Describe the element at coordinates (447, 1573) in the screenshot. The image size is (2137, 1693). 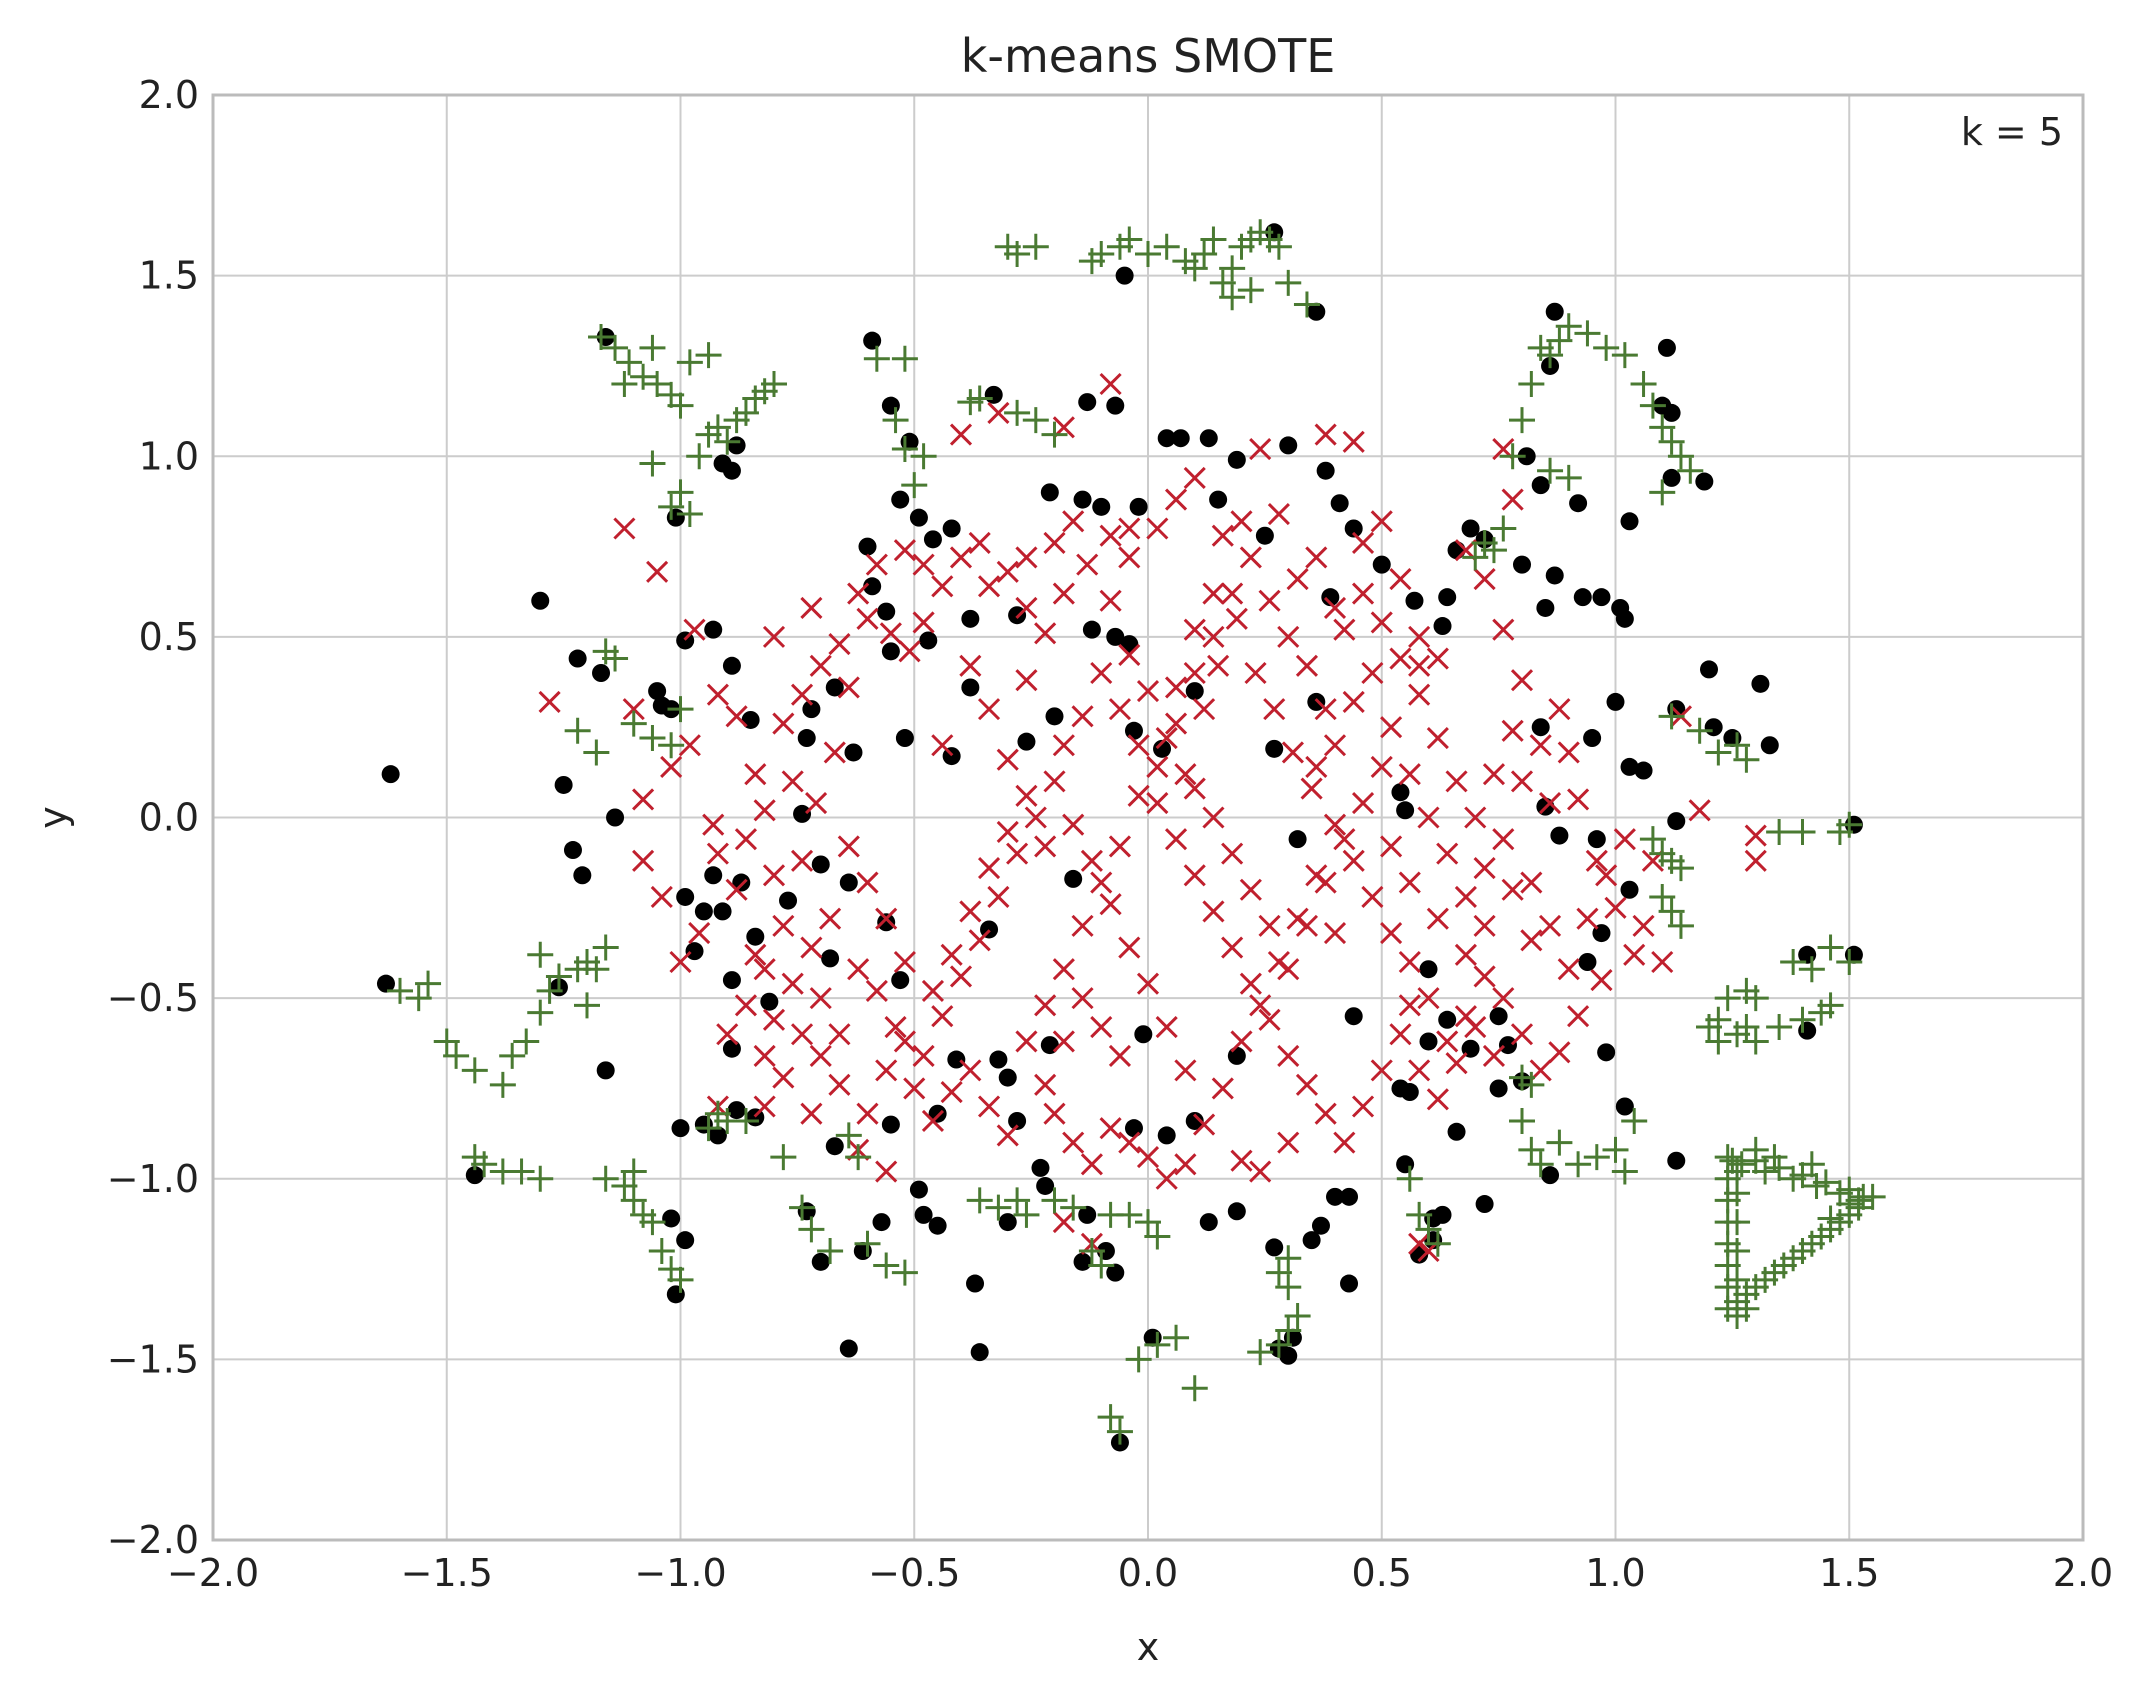
I see `x-tick-label: −1.5` at that location.